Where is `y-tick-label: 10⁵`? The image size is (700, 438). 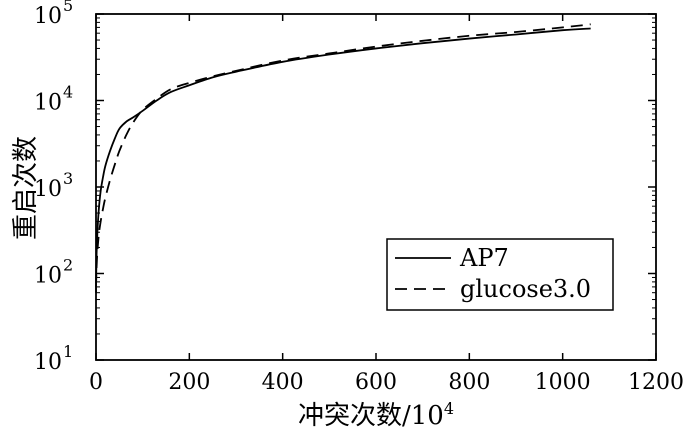 y-tick-label: 10⁵ is located at coordinates (53, 14).